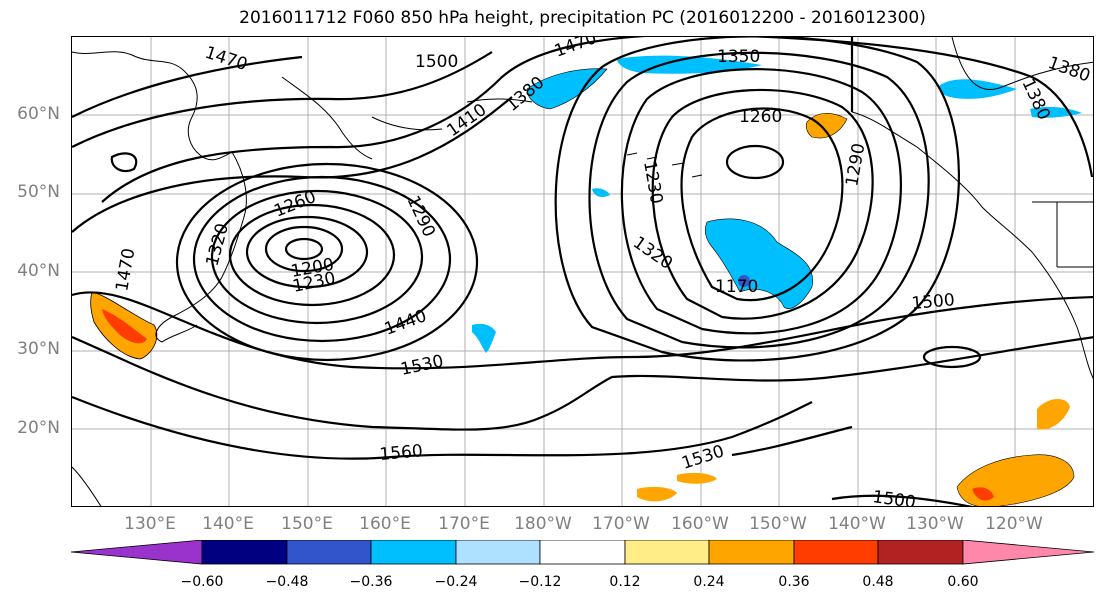 This screenshot has height=601, width=1105. I want to click on contour-label: 1170, so click(736, 287).